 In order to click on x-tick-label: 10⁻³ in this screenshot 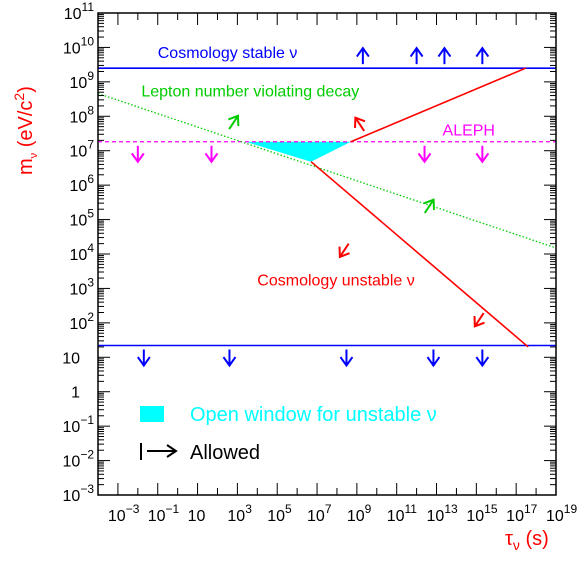, I will do `click(124, 513)`.